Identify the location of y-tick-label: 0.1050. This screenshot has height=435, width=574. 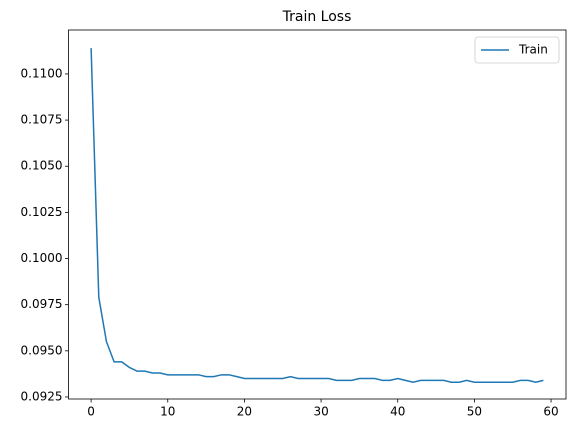
(42, 166).